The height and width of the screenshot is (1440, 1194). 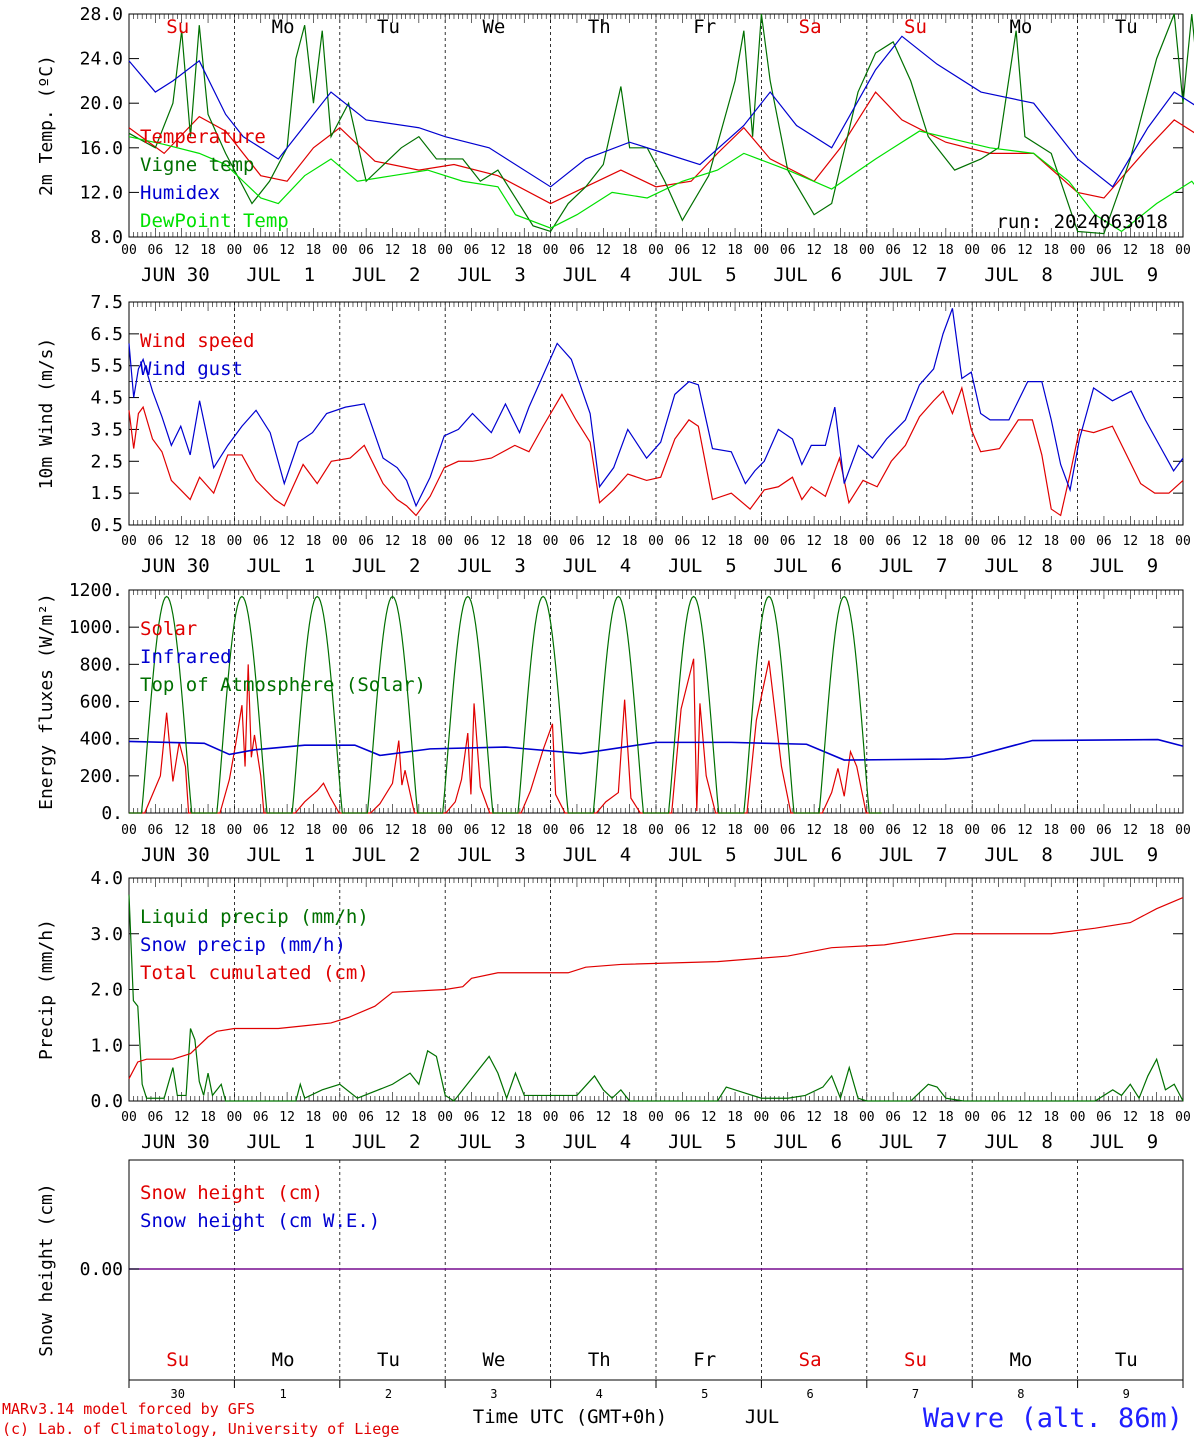 I want to click on y-axis-label: 10m Wind (m/s), so click(x=46, y=414).